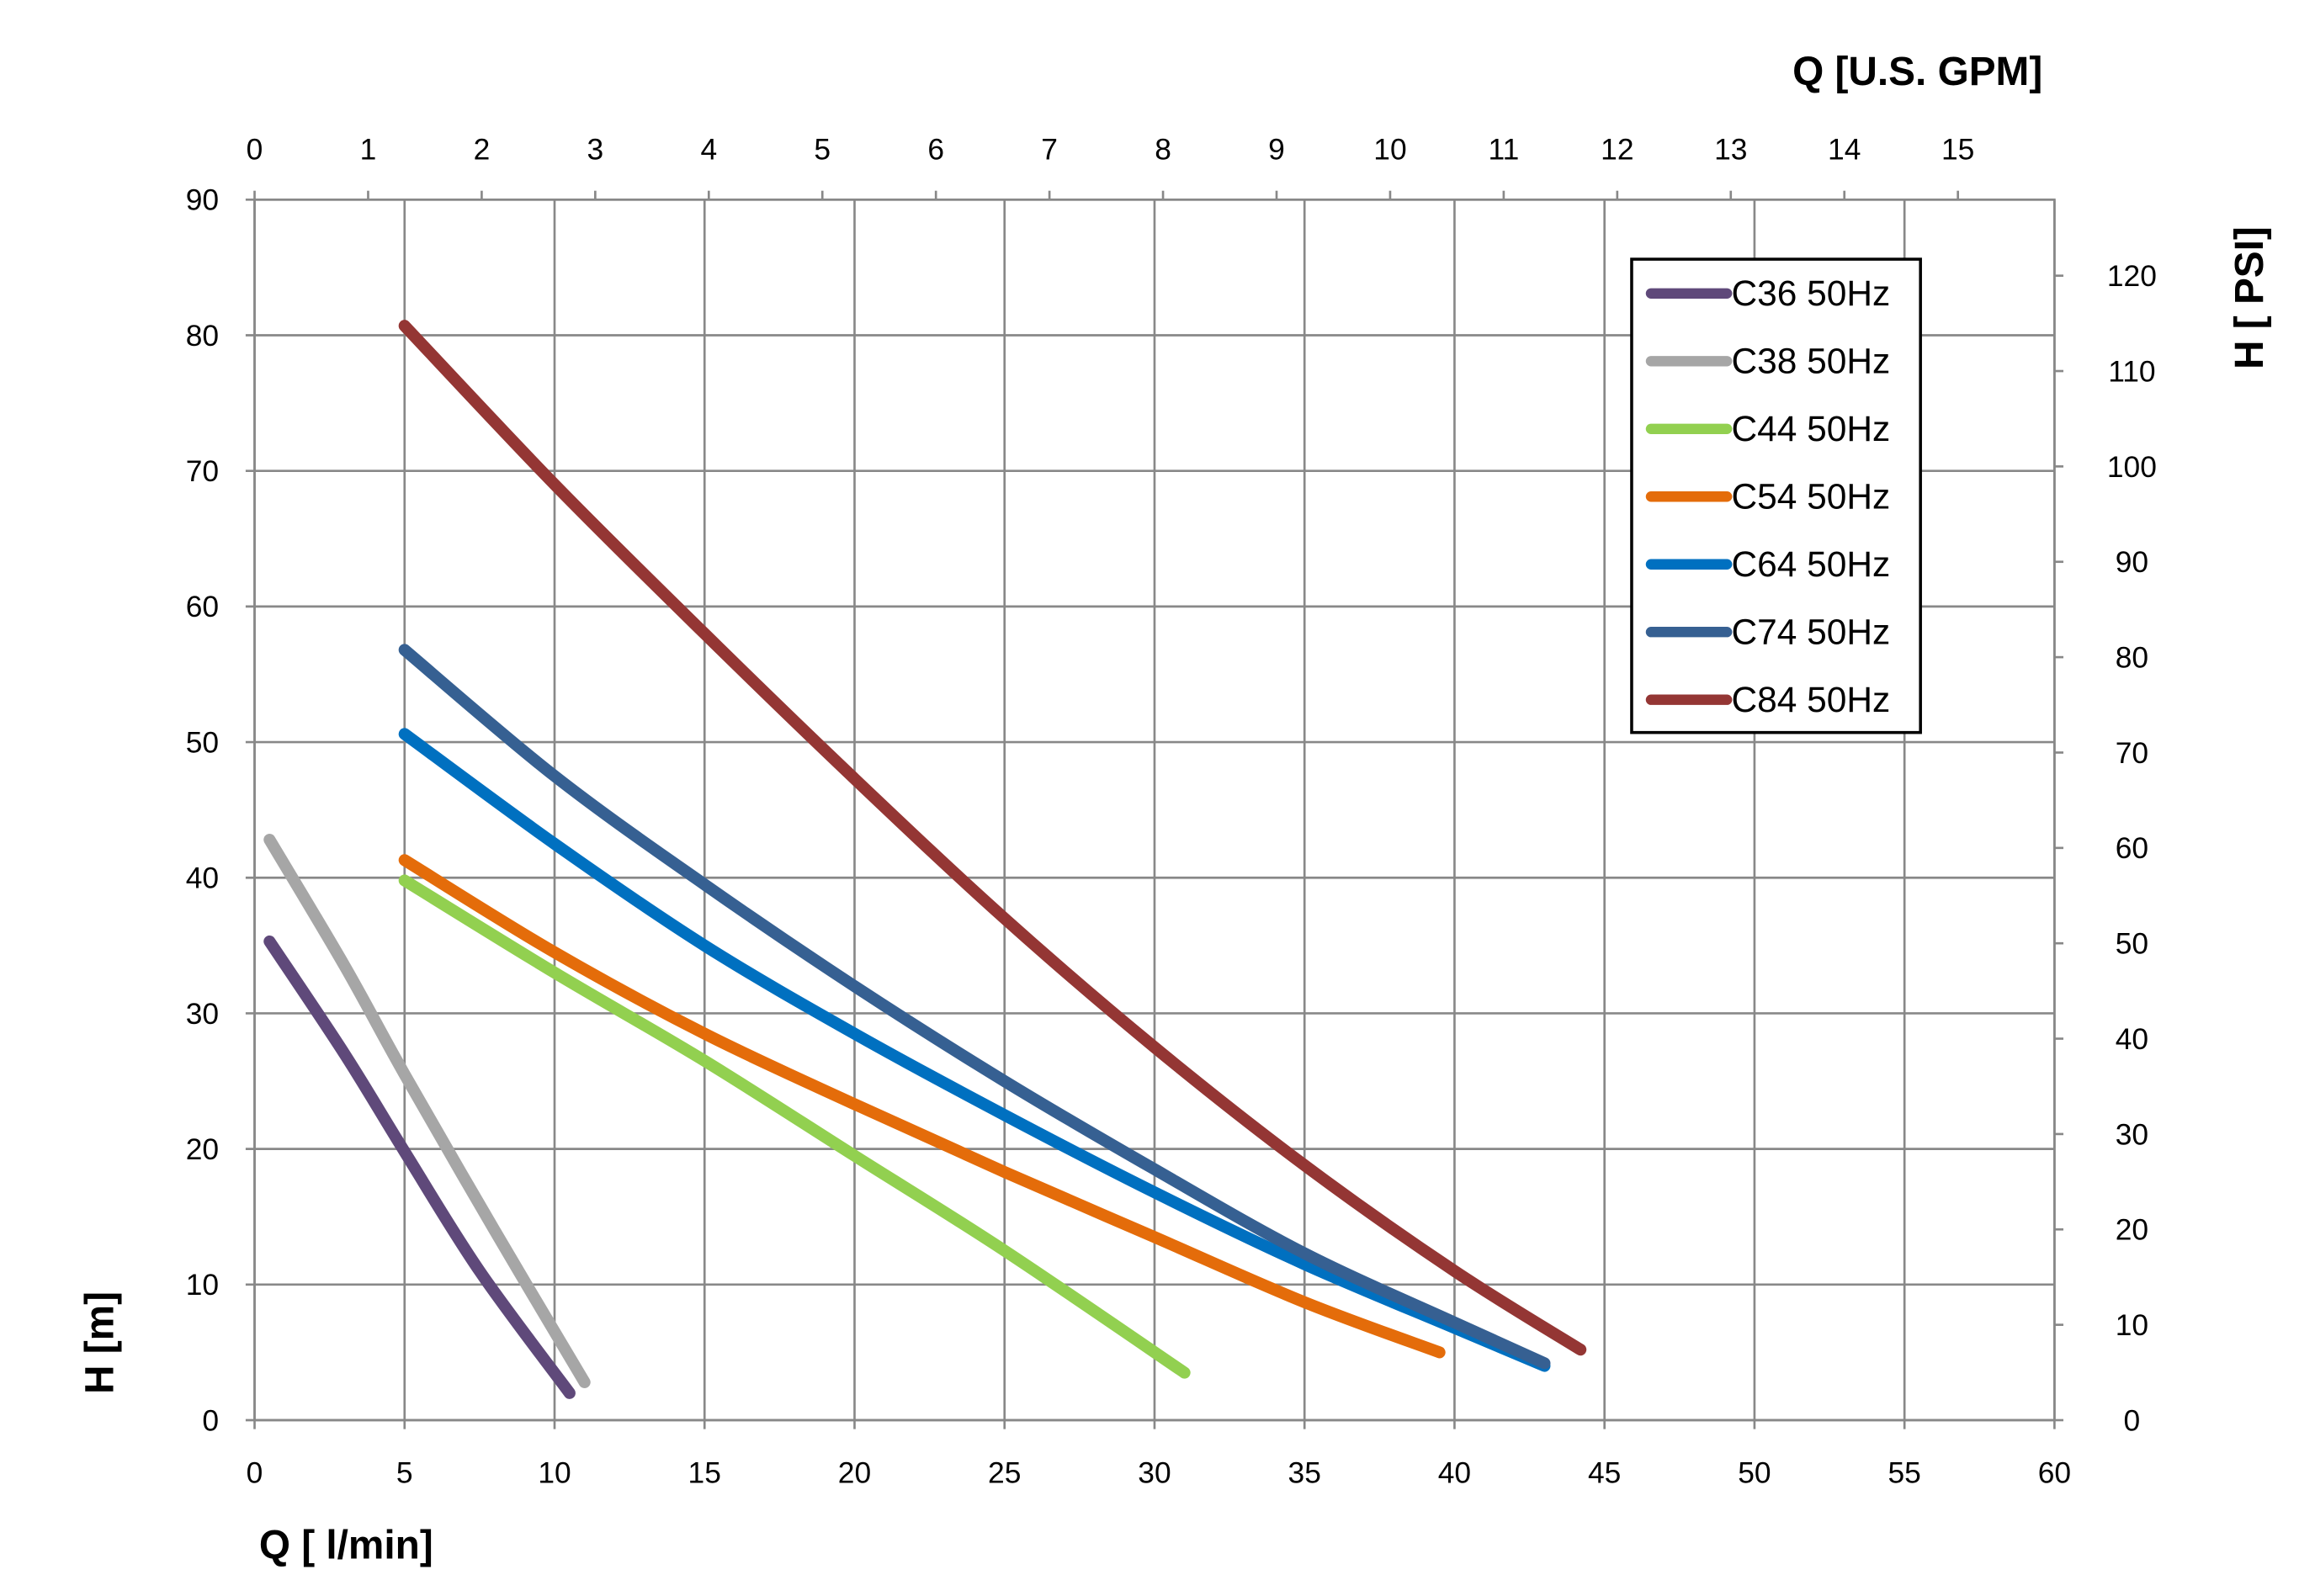  Describe the element at coordinates (2132, 1039) in the screenshot. I see `y2-tick-label: 40` at that location.